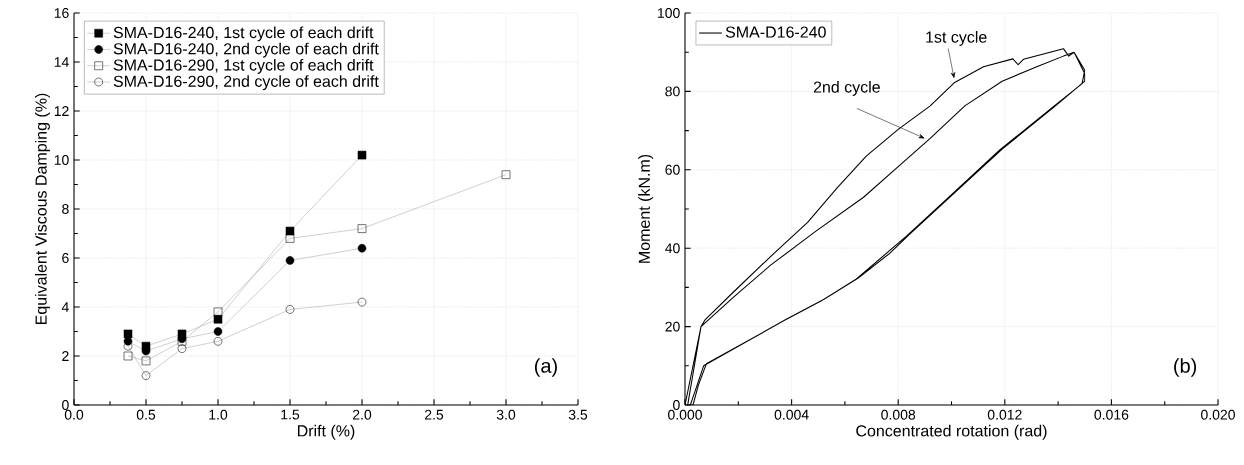 This screenshot has width=1244, height=465. I want to click on legend-label: SMA-D16-240, 1st cycle of each drift, so click(243, 34).